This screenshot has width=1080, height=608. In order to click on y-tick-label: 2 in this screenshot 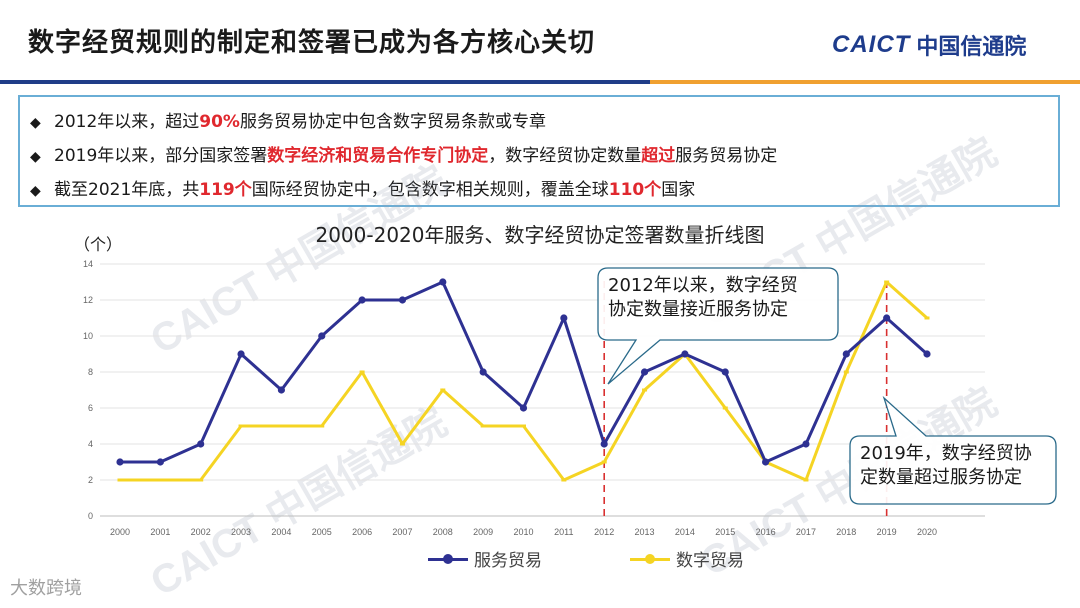, I will do `click(90, 480)`.